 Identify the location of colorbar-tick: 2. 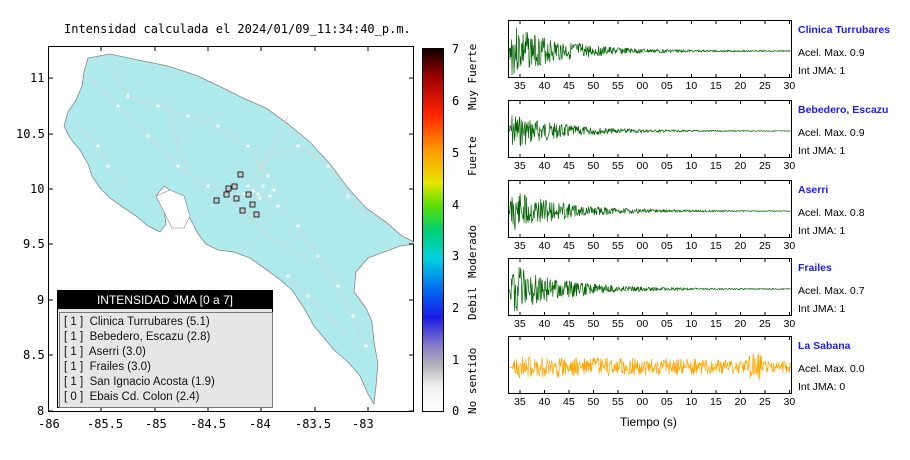
(456, 308).